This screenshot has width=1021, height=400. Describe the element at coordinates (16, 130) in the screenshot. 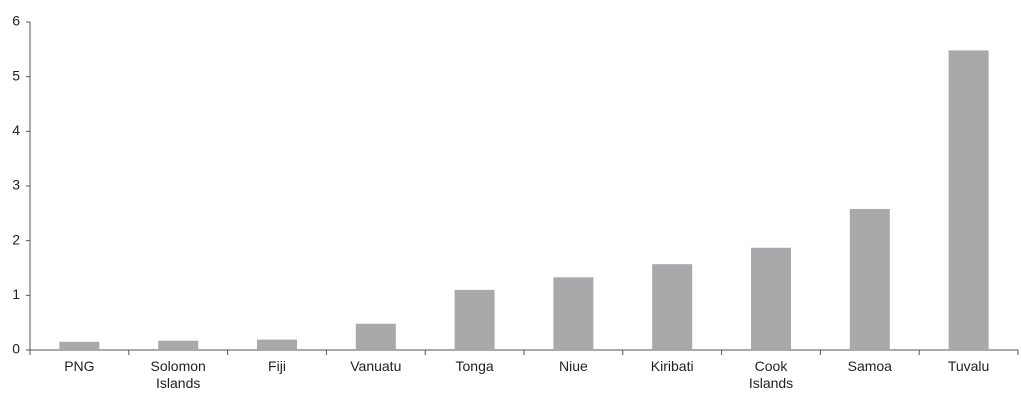

I see `y-tick-label: 4` at that location.